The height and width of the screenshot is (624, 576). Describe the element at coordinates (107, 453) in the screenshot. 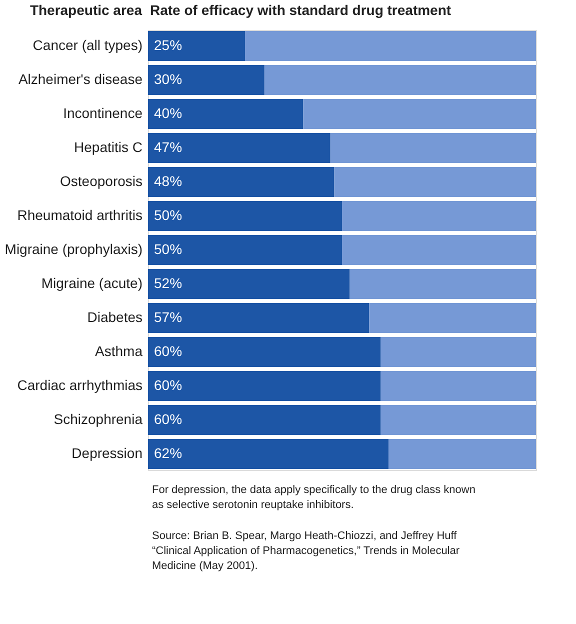

I see `y-tick-label: Depression` at that location.